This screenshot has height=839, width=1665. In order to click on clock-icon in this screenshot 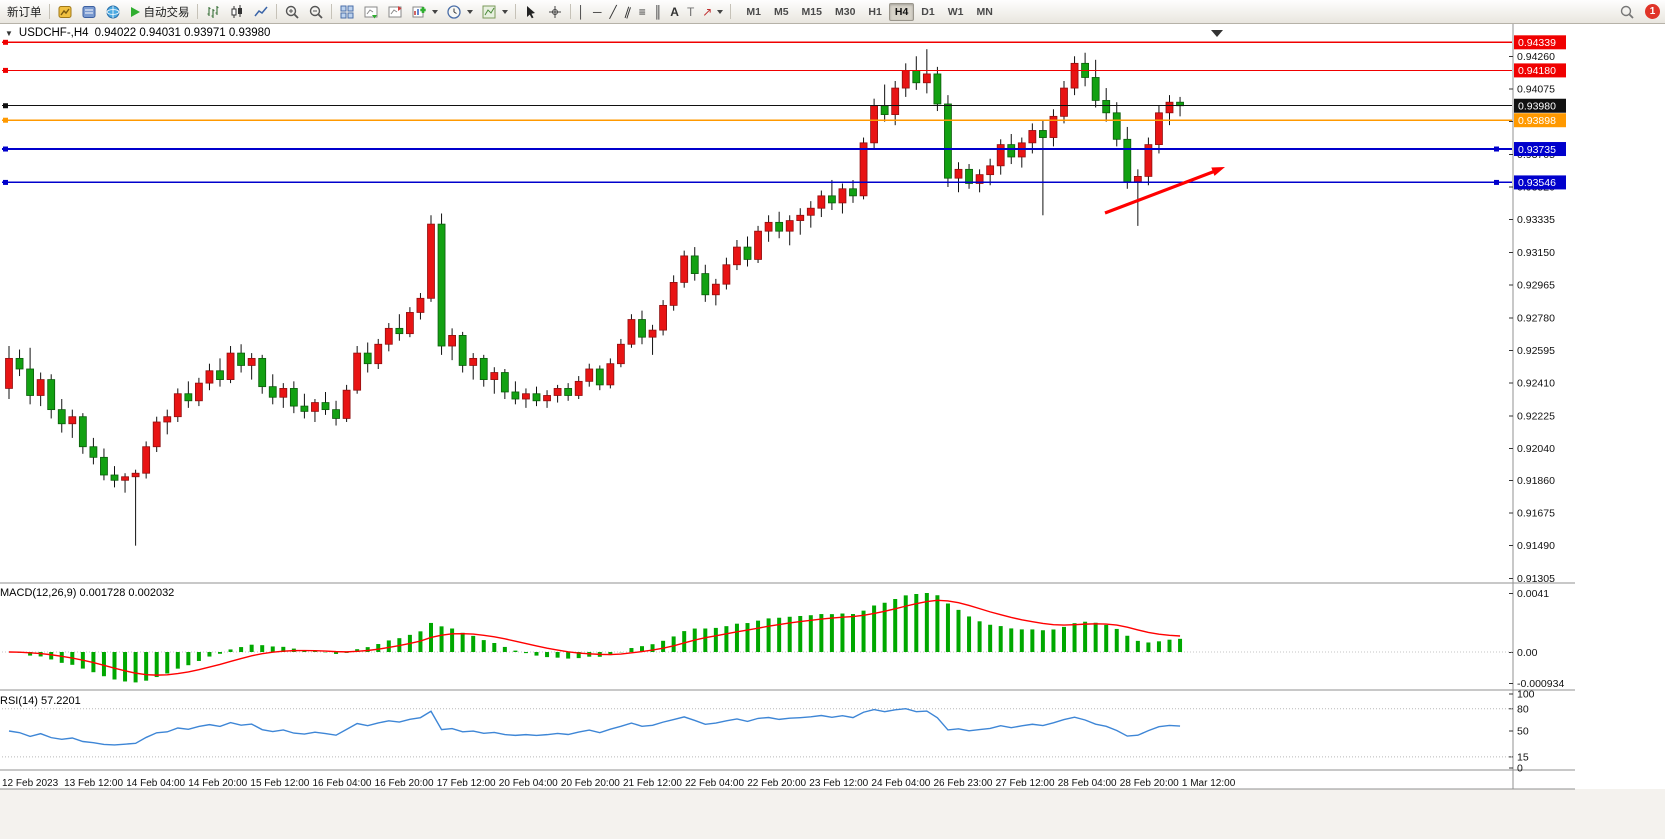, I will do `click(453, 11)`.